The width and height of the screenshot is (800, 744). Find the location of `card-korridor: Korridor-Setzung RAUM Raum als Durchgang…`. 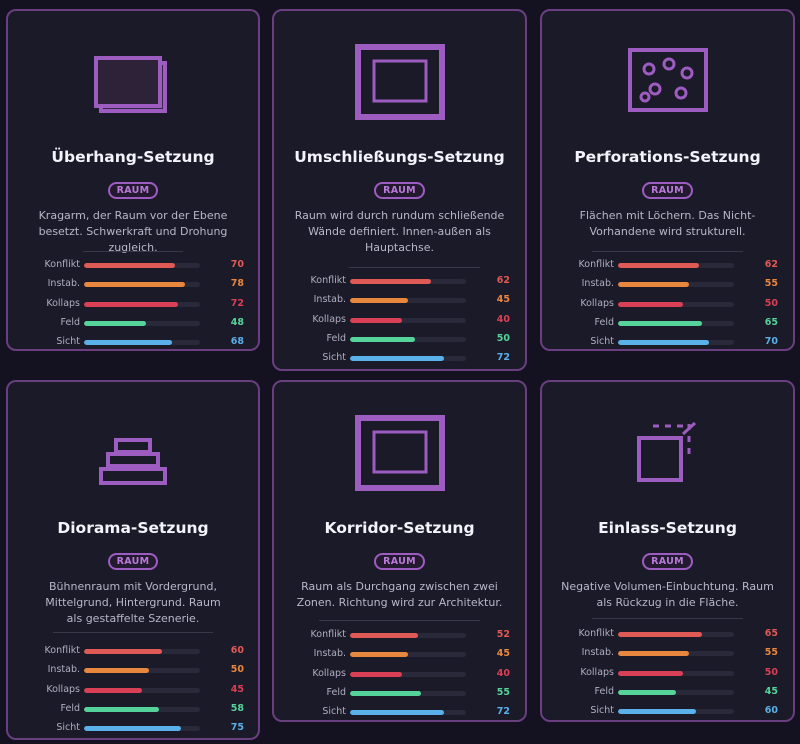

card-korridor: Korridor-Setzung RAUM Raum als Durchgang… is located at coordinates (399, 551).